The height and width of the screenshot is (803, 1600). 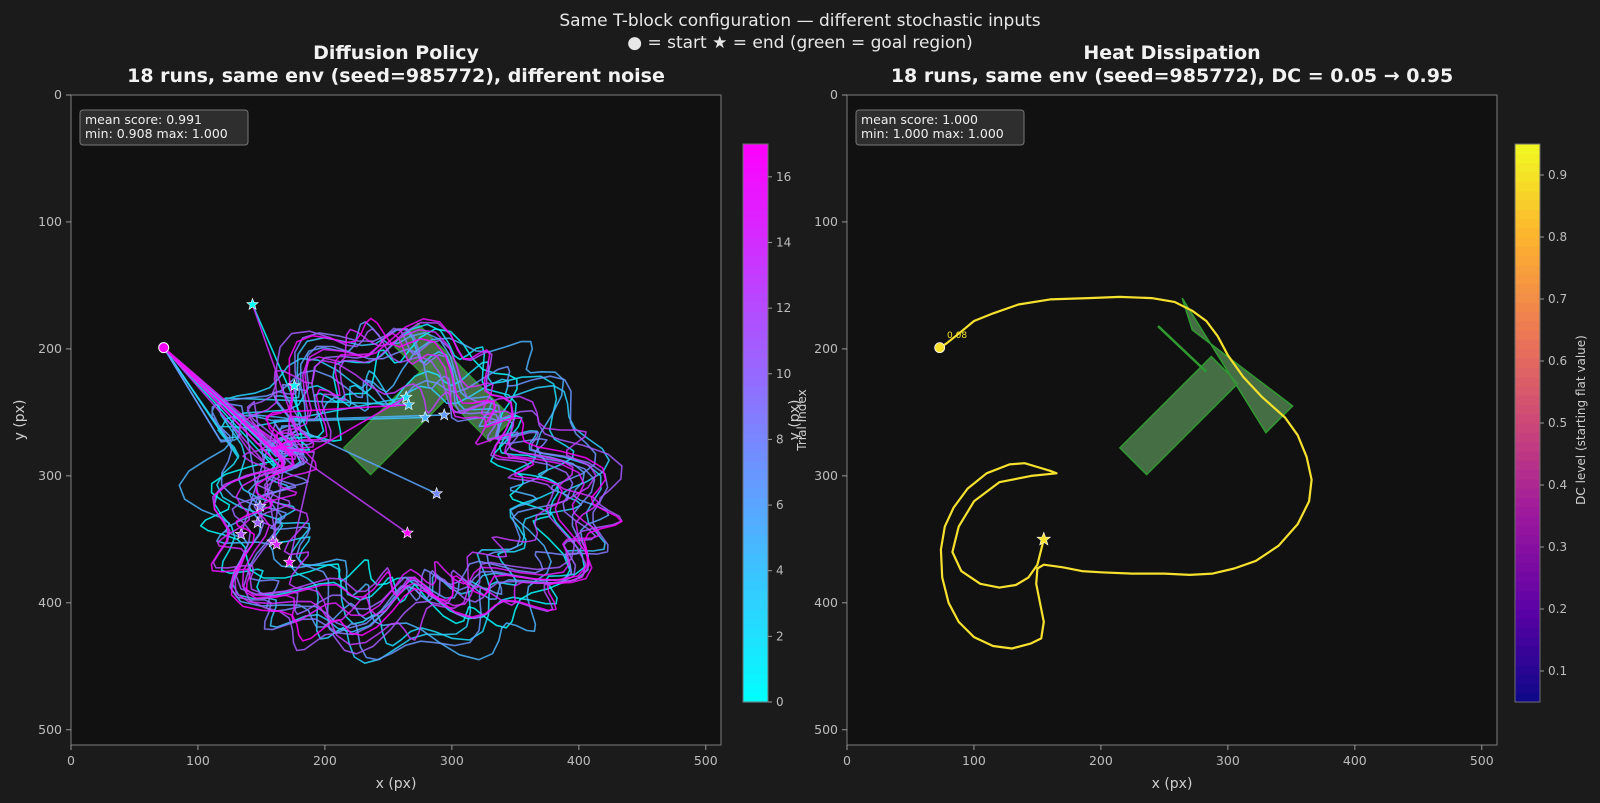 I want to click on colorbar-tick-label: 0.8, so click(x=1557, y=237).